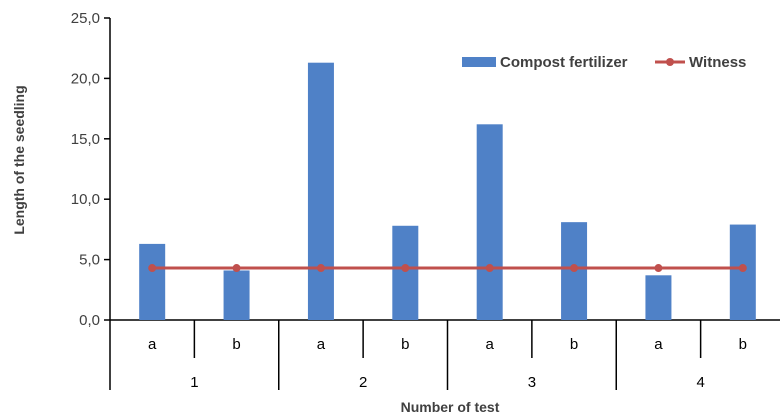 Image resolution: width=780 pixels, height=418 pixels. I want to click on y-axis-title: Length of the seedling, so click(19, 159).